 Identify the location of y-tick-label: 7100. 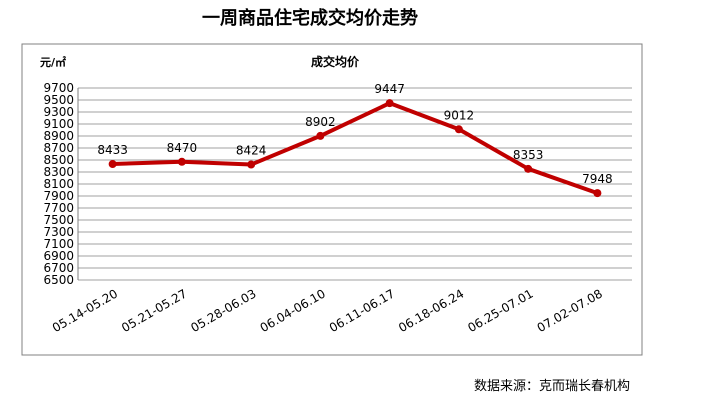
(58, 244).